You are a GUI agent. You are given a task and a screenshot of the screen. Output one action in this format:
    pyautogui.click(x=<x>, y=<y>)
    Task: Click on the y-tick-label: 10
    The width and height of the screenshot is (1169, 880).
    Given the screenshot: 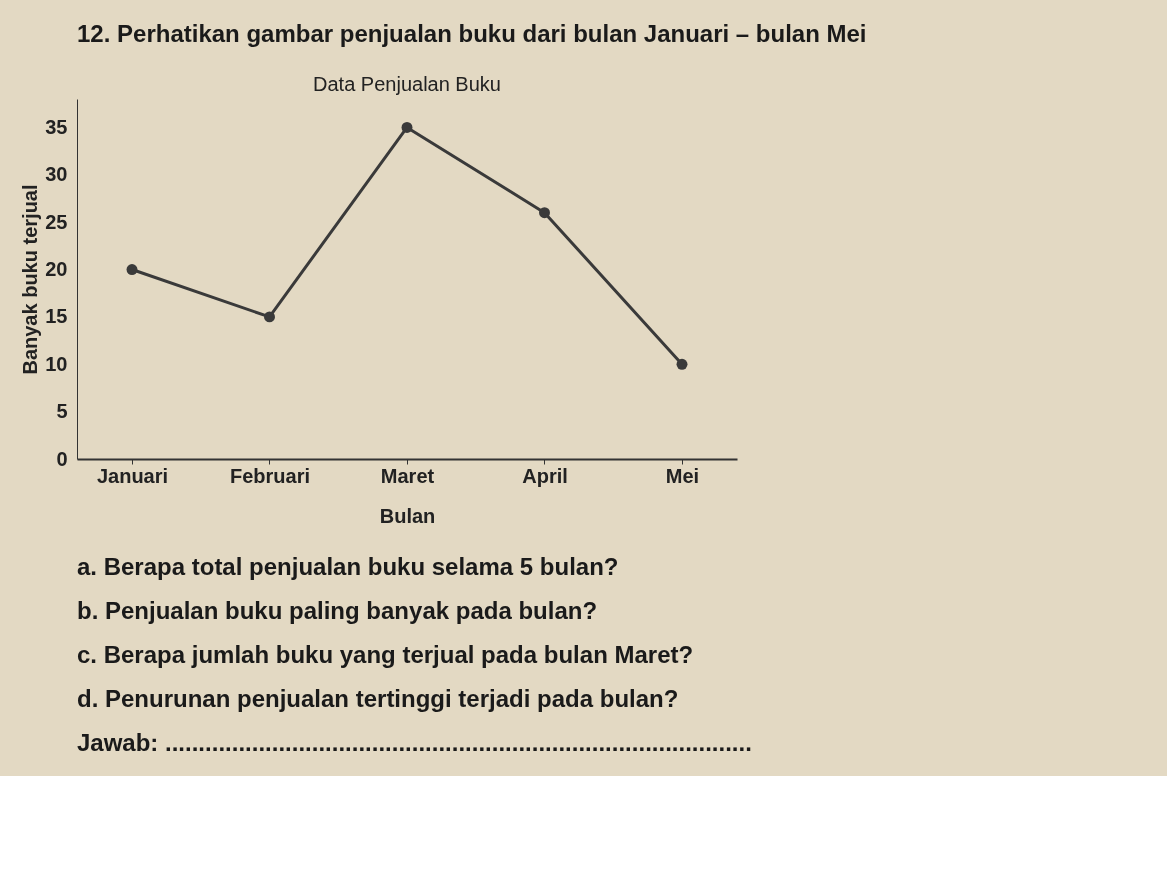 What is the action you would take?
    pyautogui.click(x=56, y=363)
    